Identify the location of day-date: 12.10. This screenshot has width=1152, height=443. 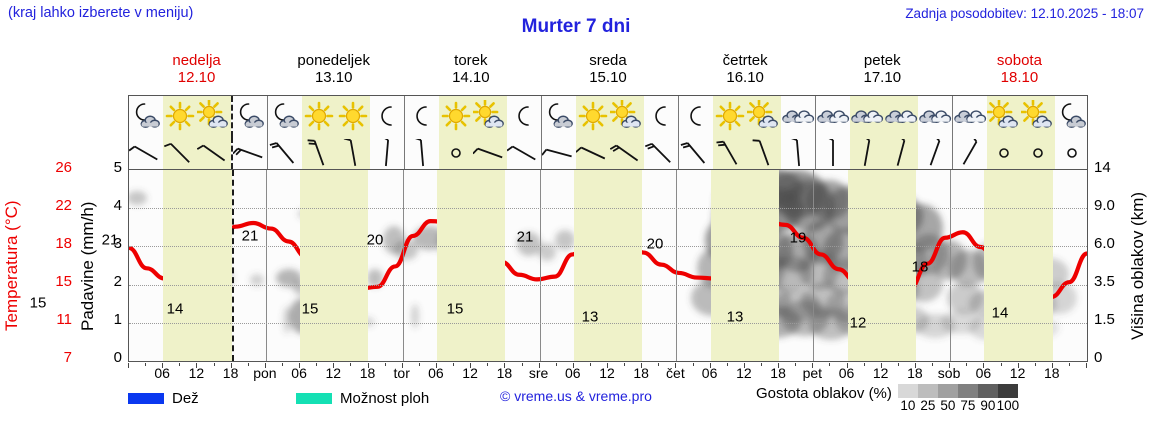
(196, 78).